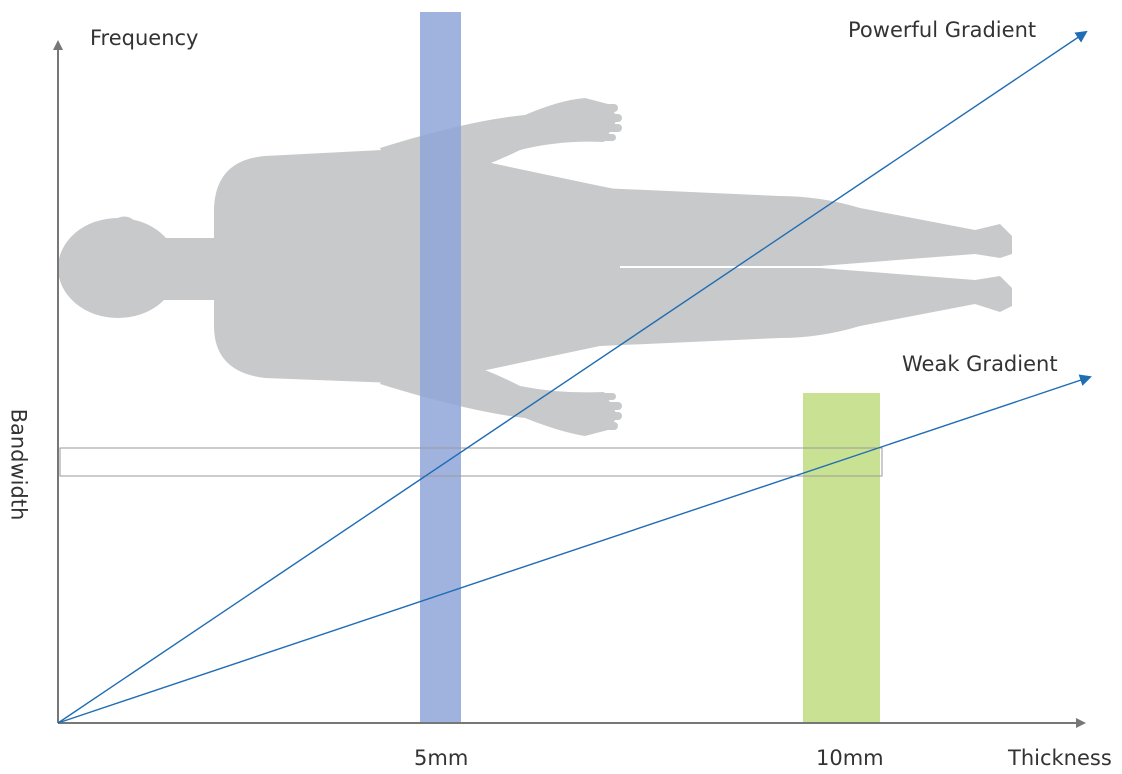  I want to click on thin-slice-label: 5mm, so click(441, 758).